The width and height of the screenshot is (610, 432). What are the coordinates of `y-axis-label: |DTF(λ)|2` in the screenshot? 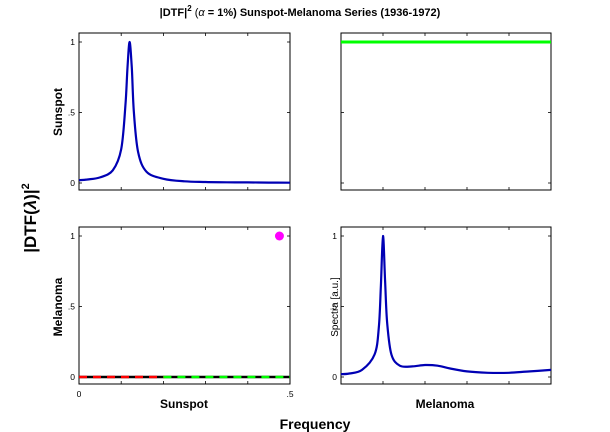 It's located at (30, 217).